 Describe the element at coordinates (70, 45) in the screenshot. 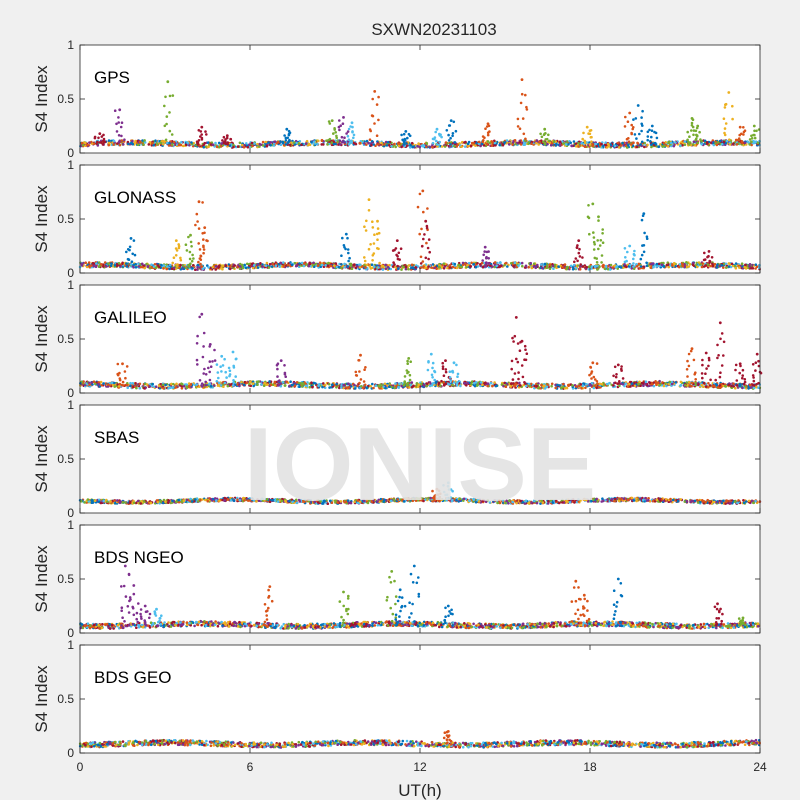

I see `y-tick-label: 1` at that location.